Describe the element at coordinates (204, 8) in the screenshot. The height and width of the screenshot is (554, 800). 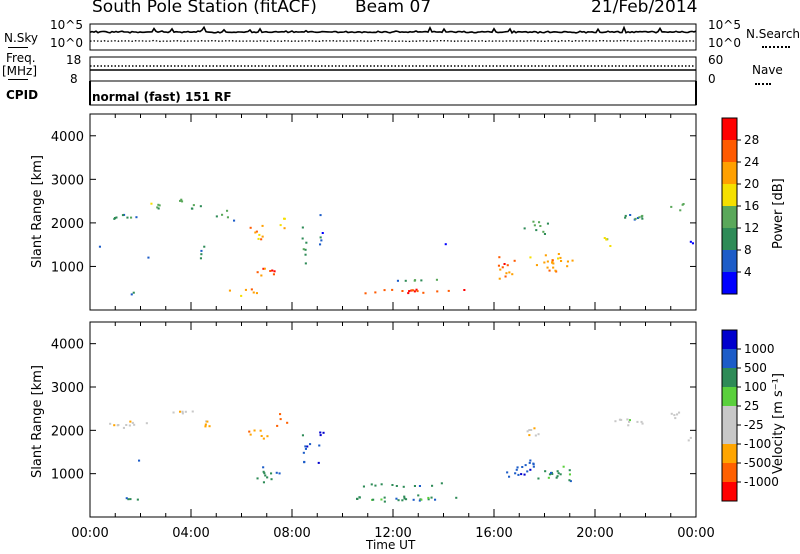
I see `station-title: South Pole Station (fitACF)` at that location.